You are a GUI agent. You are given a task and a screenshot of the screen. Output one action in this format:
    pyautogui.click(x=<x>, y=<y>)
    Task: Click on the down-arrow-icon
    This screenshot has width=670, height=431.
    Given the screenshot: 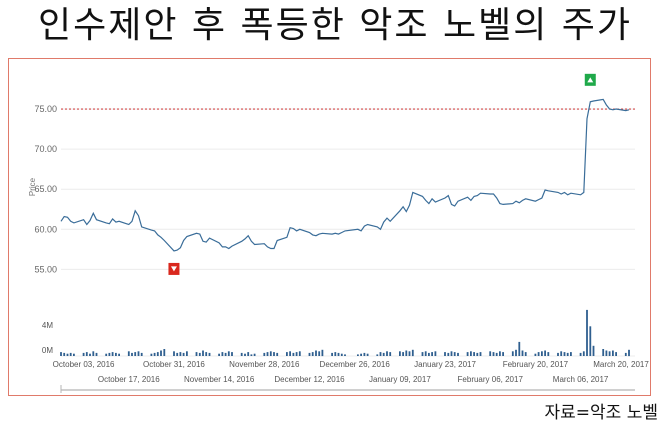 What is the action you would take?
    pyautogui.click(x=173, y=269)
    